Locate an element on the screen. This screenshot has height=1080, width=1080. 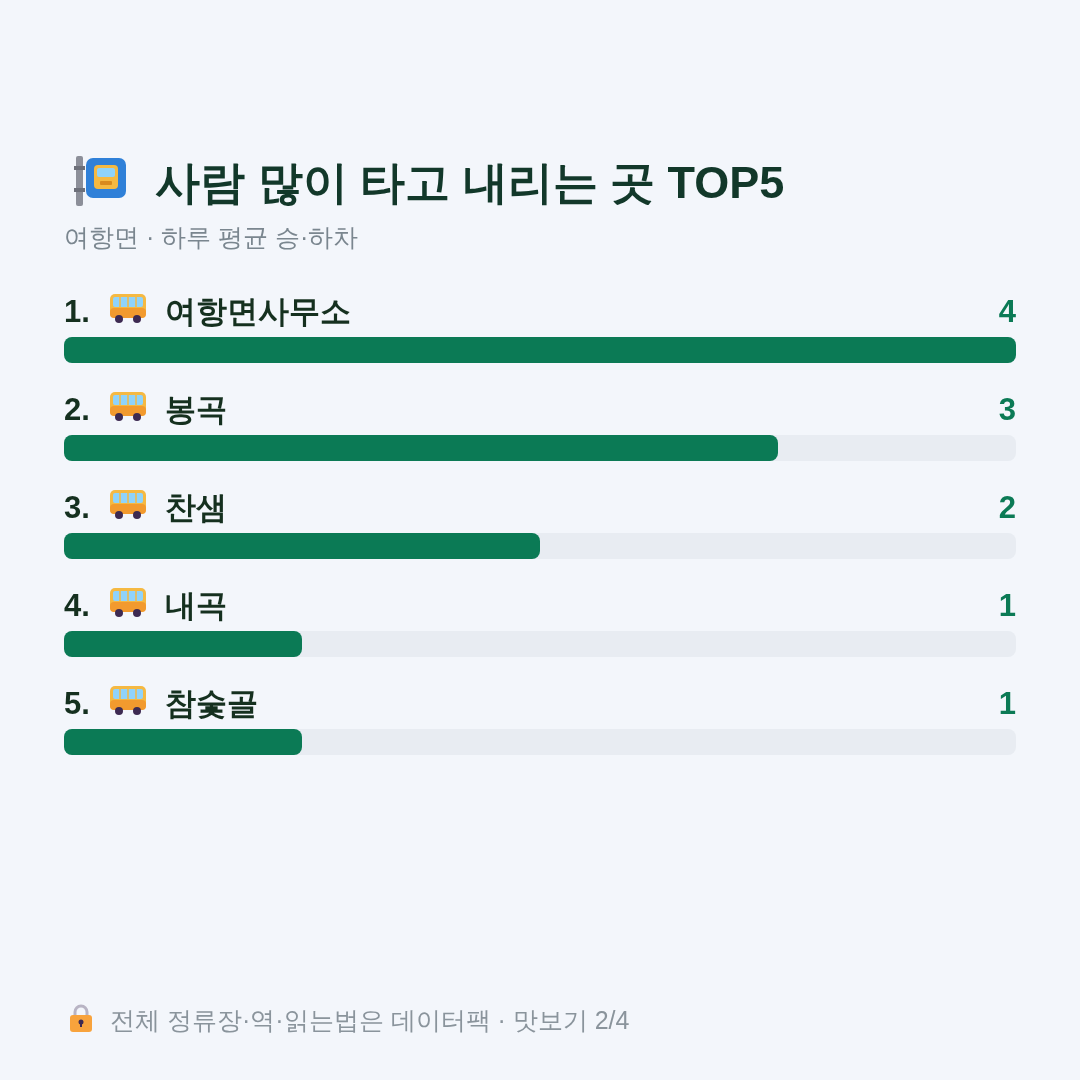
chart-subtitle: 여항면 · 하루 평균 승·하차 is located at coordinates (211, 237).